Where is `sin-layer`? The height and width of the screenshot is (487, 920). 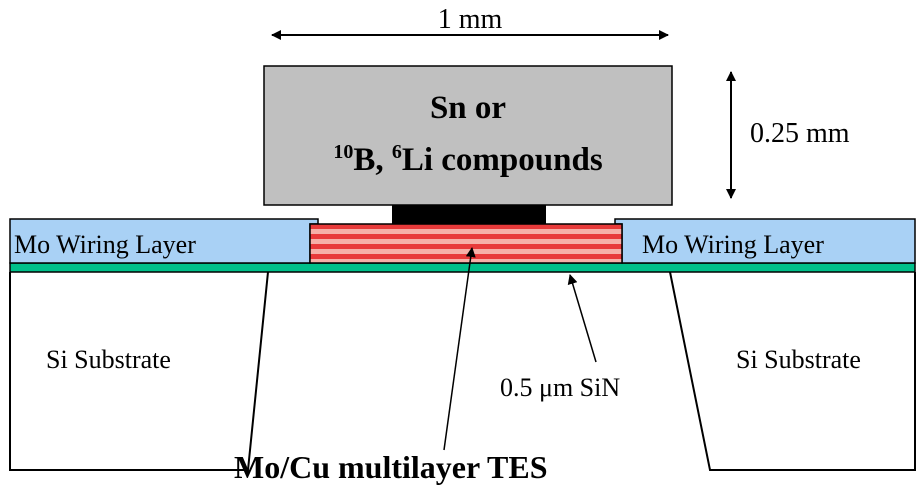 sin-layer is located at coordinates (462, 267).